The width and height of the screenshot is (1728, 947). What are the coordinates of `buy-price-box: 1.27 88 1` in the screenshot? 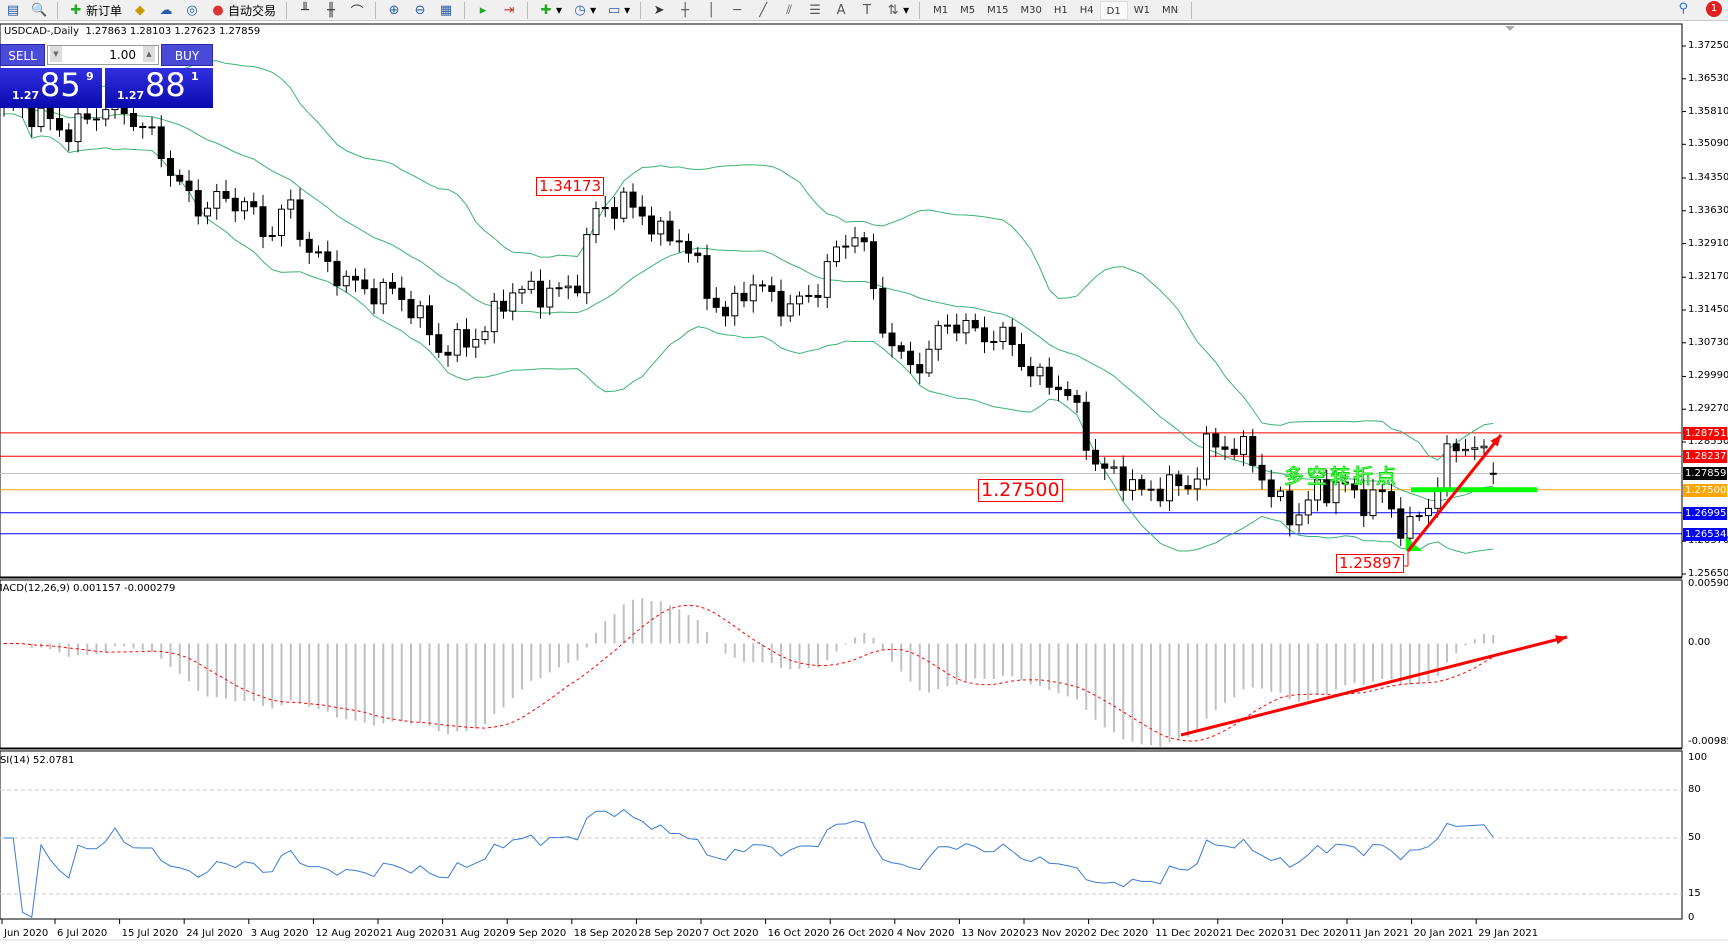 It's located at (159, 87).